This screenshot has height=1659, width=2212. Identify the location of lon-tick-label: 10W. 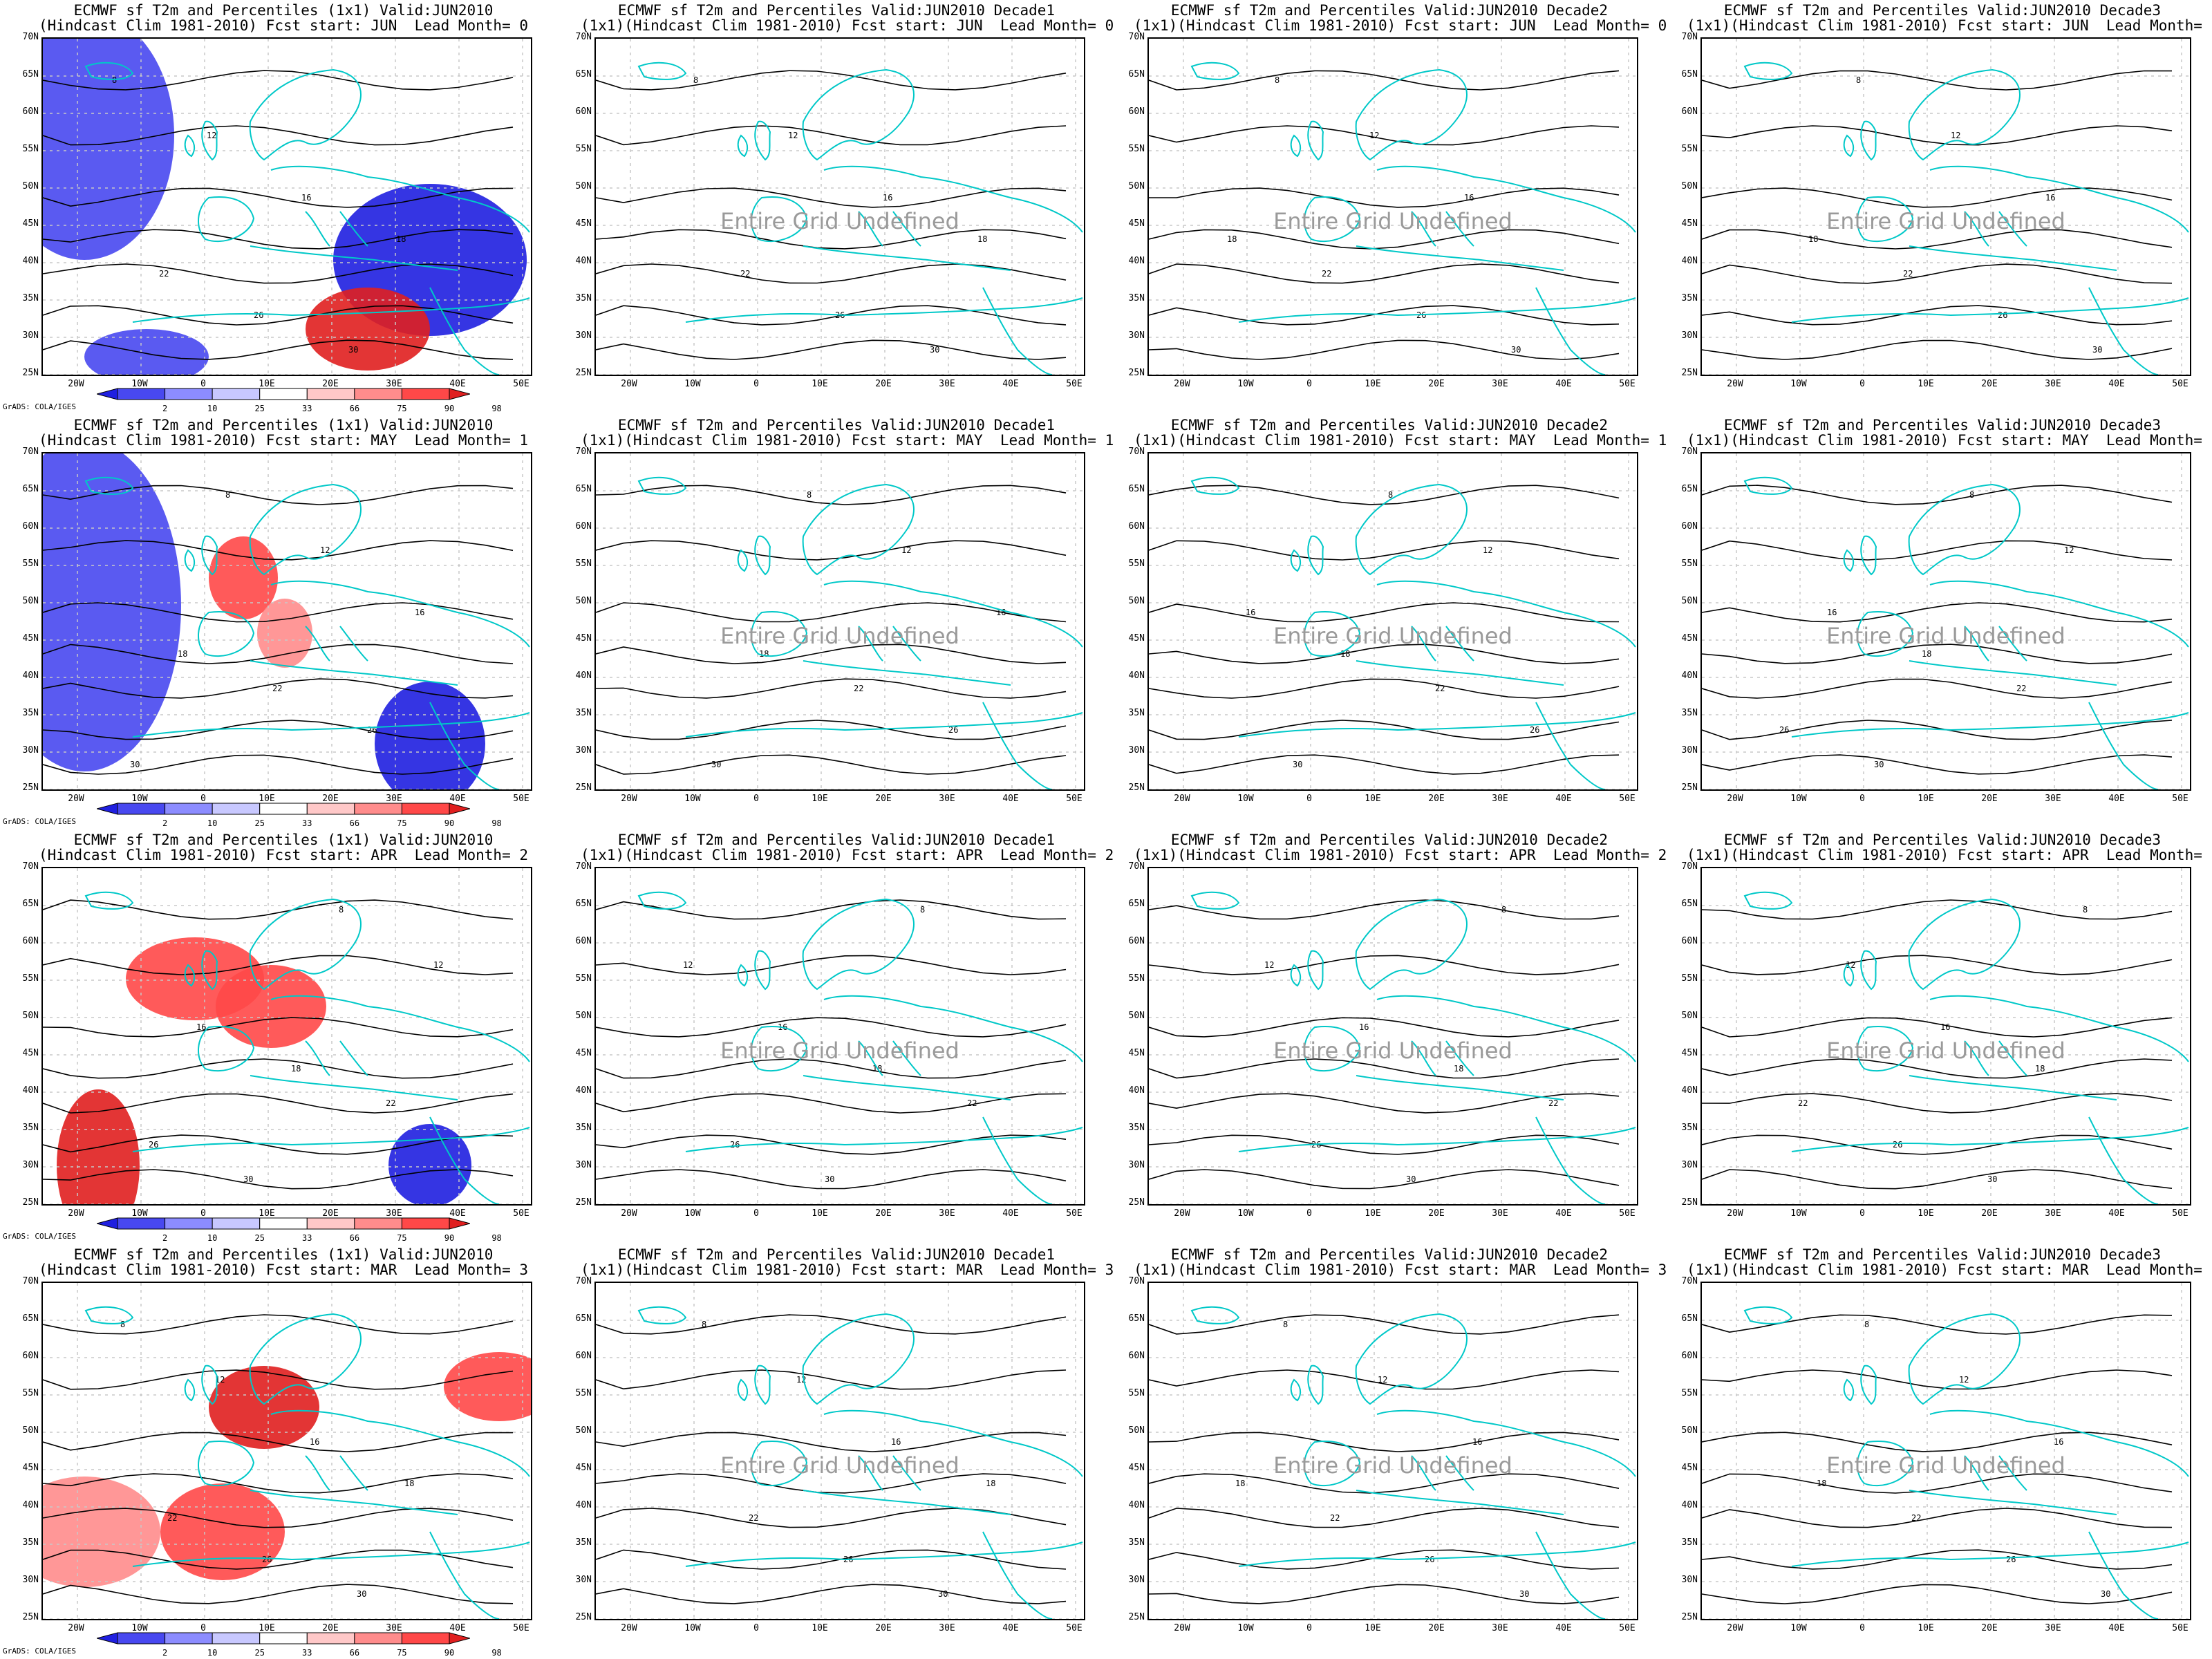
(1798, 1628).